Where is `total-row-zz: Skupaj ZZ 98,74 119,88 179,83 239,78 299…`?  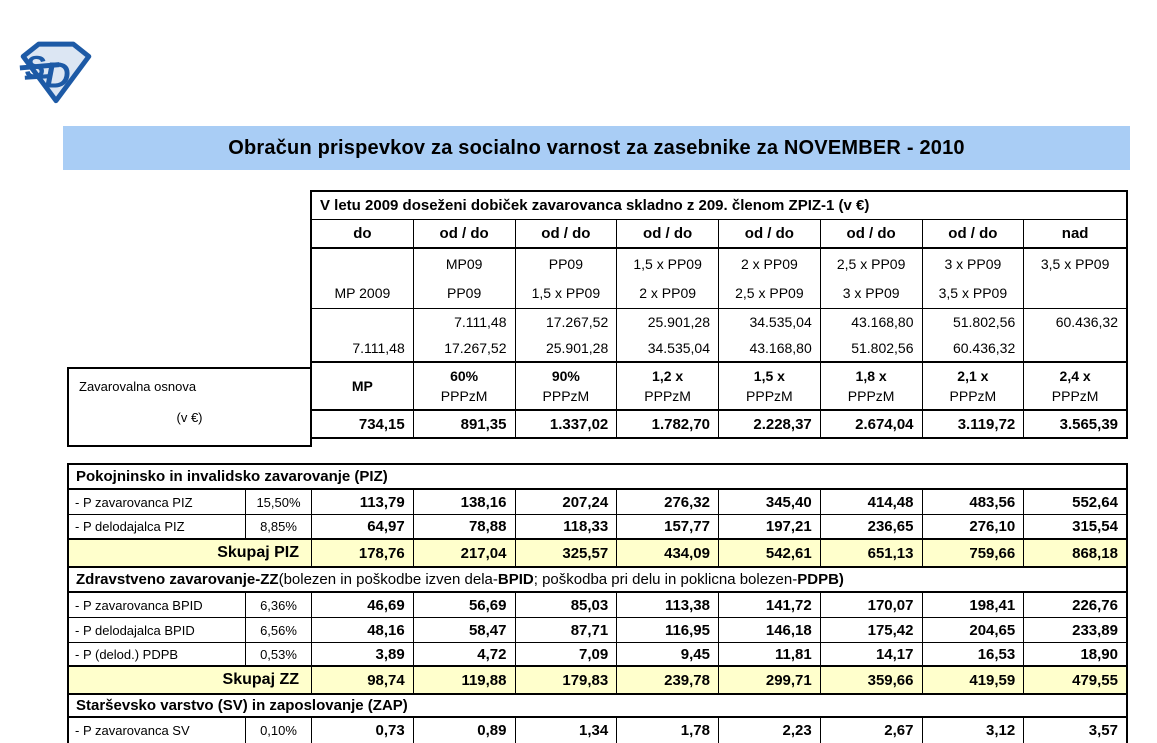 total-row-zz: Skupaj ZZ 98,74 119,88 179,83 239,78 299… is located at coordinates (597, 681).